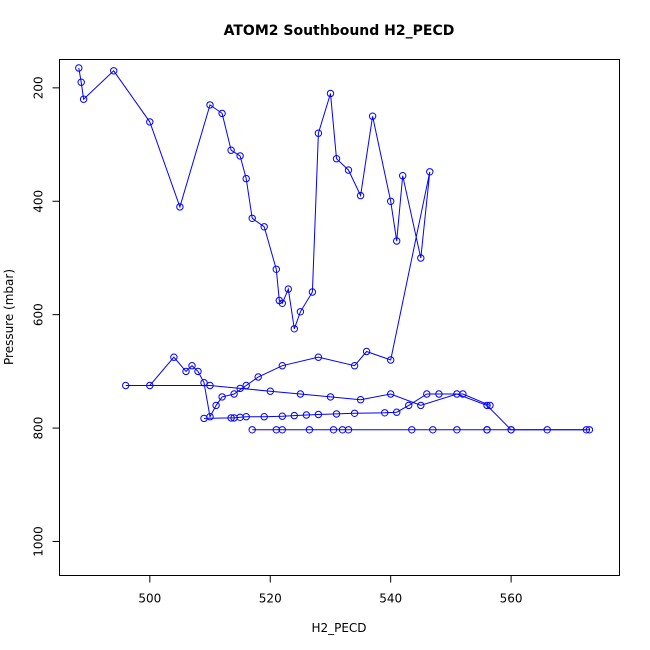  I want to click on y-tick-label: 1000, so click(39, 541).